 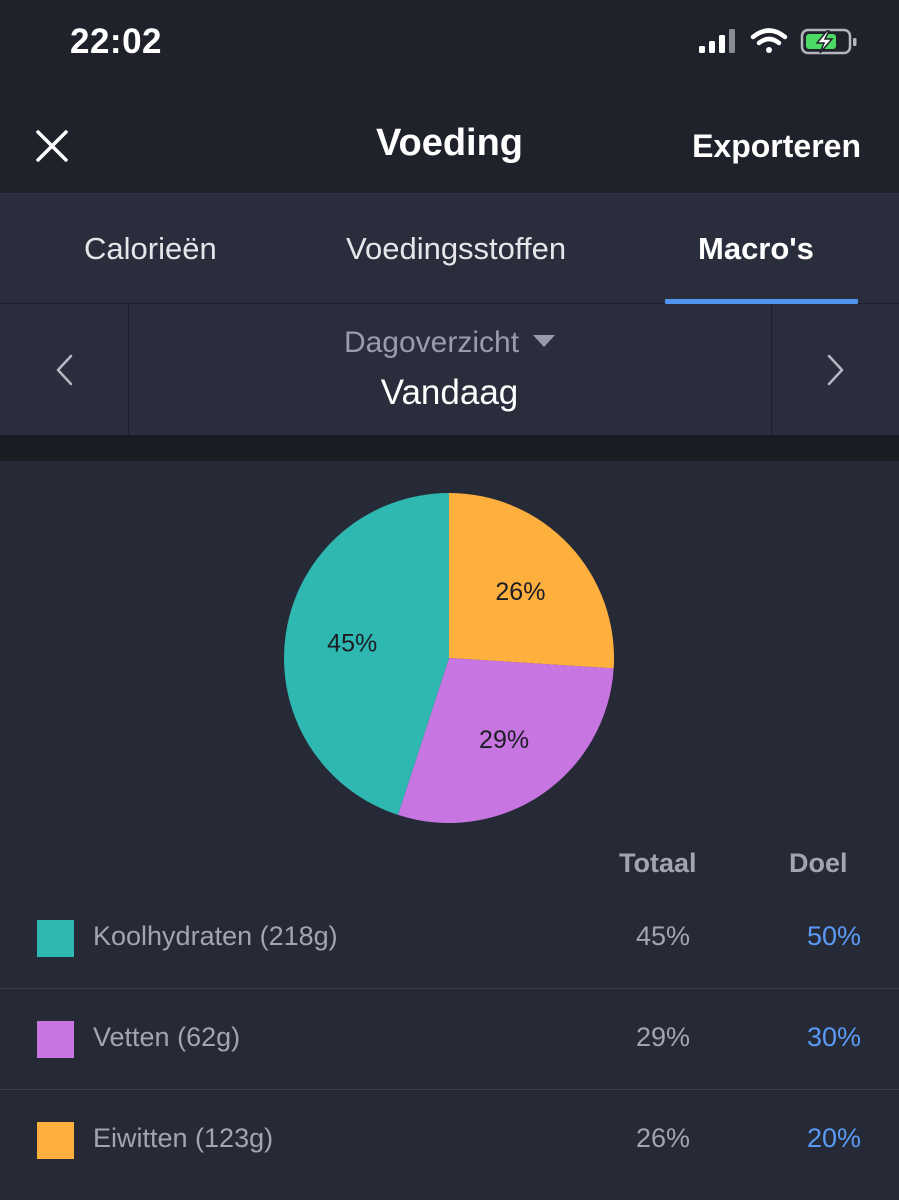 What do you see at coordinates (769, 40) in the screenshot?
I see `wifi-icon` at bounding box center [769, 40].